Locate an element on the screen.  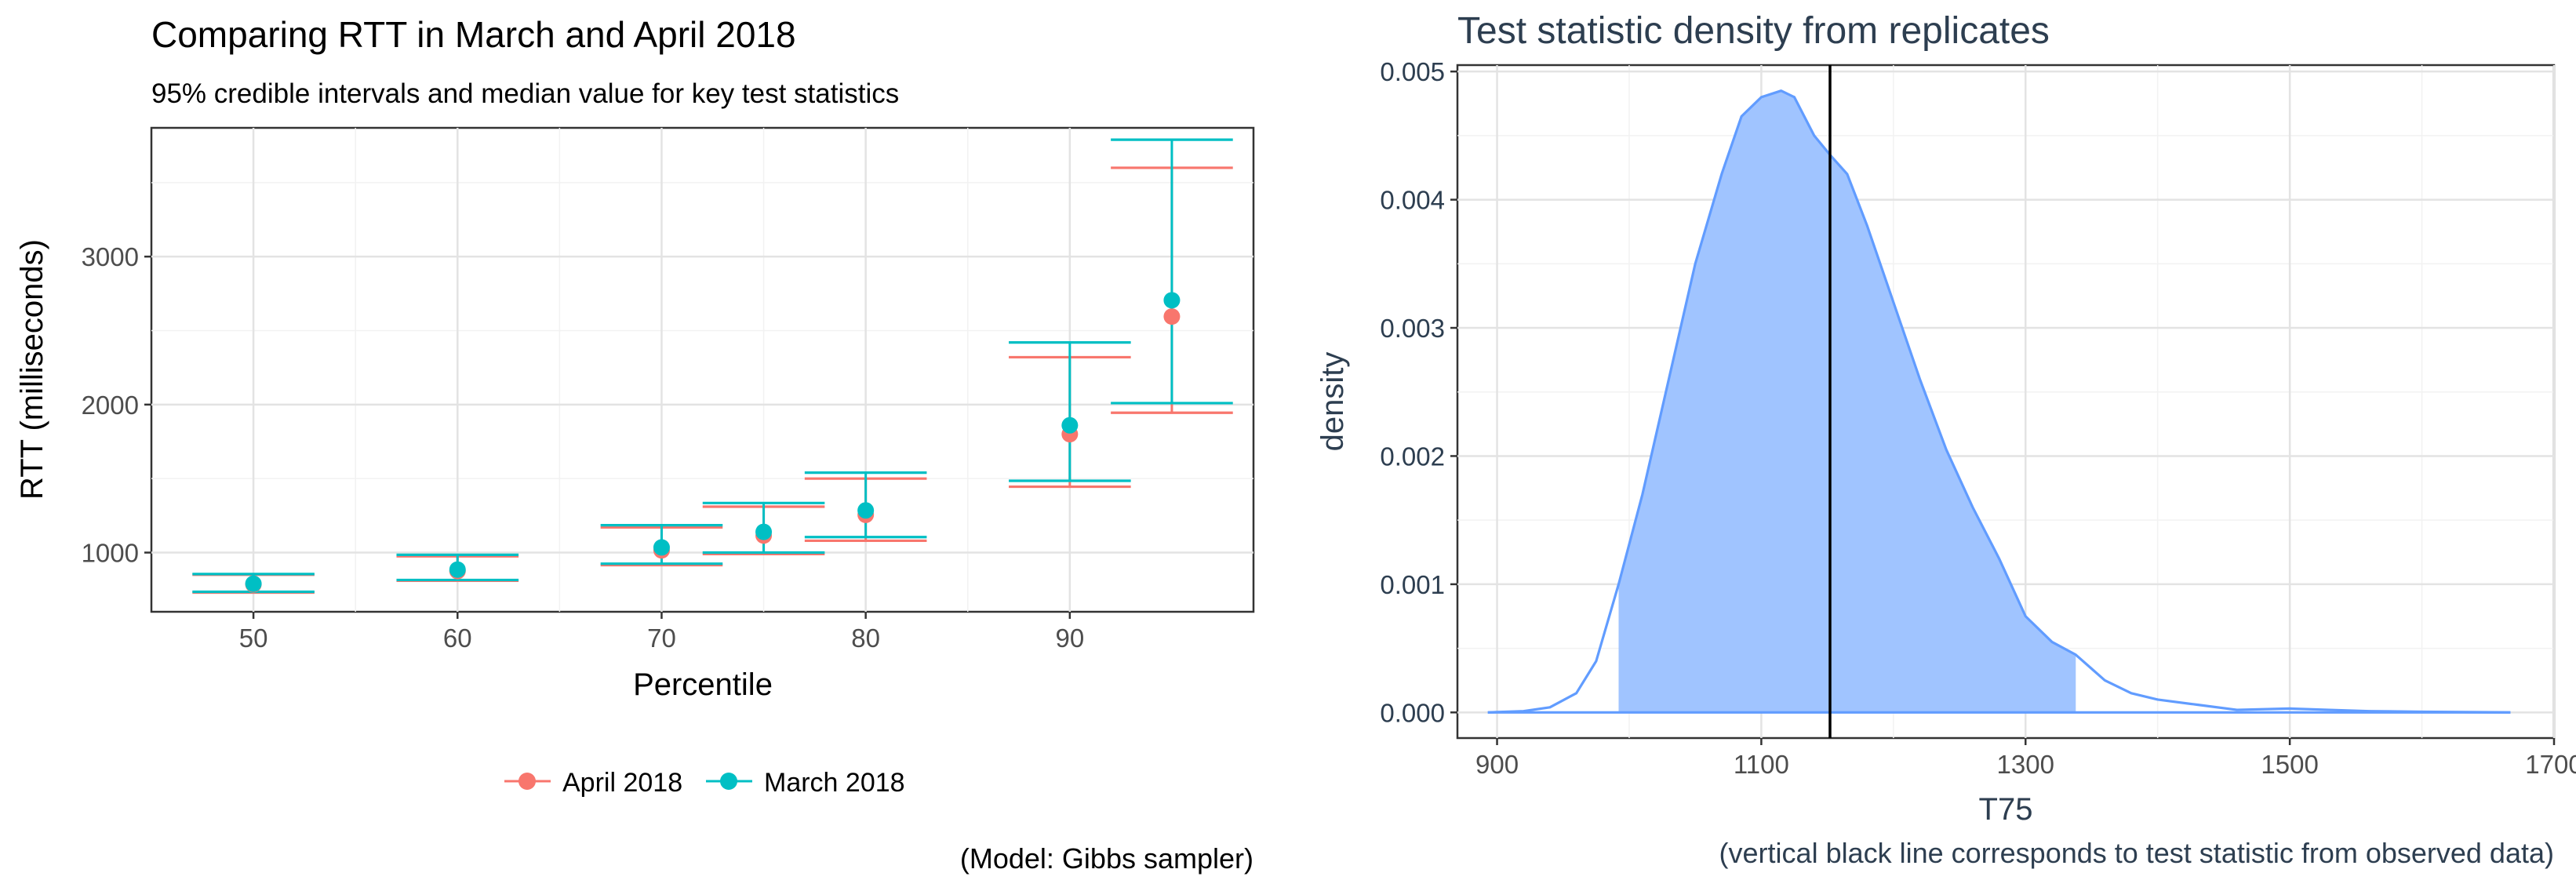
right-x-tick-label: 1500 is located at coordinates (2289, 764).